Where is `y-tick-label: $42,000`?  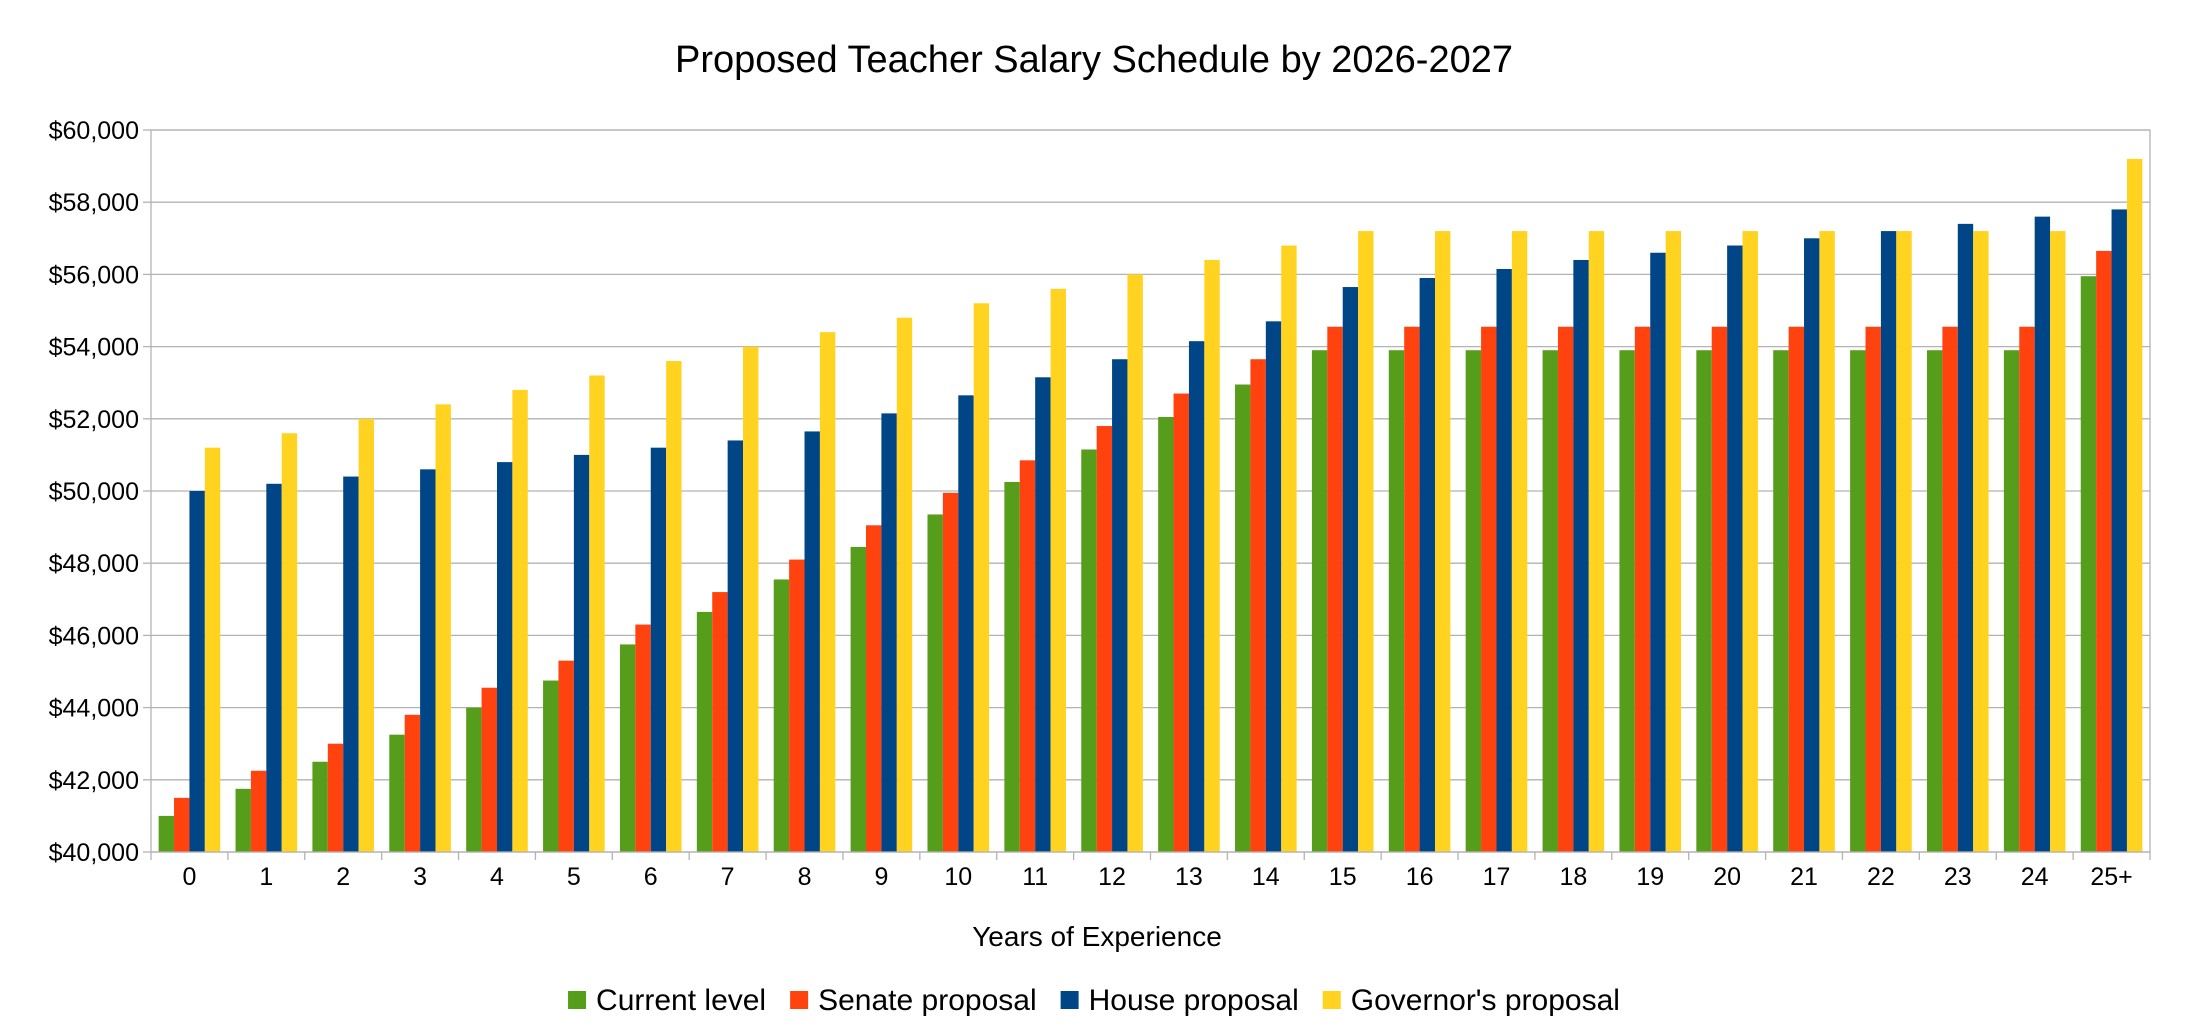 y-tick-label: $42,000 is located at coordinates (94, 781).